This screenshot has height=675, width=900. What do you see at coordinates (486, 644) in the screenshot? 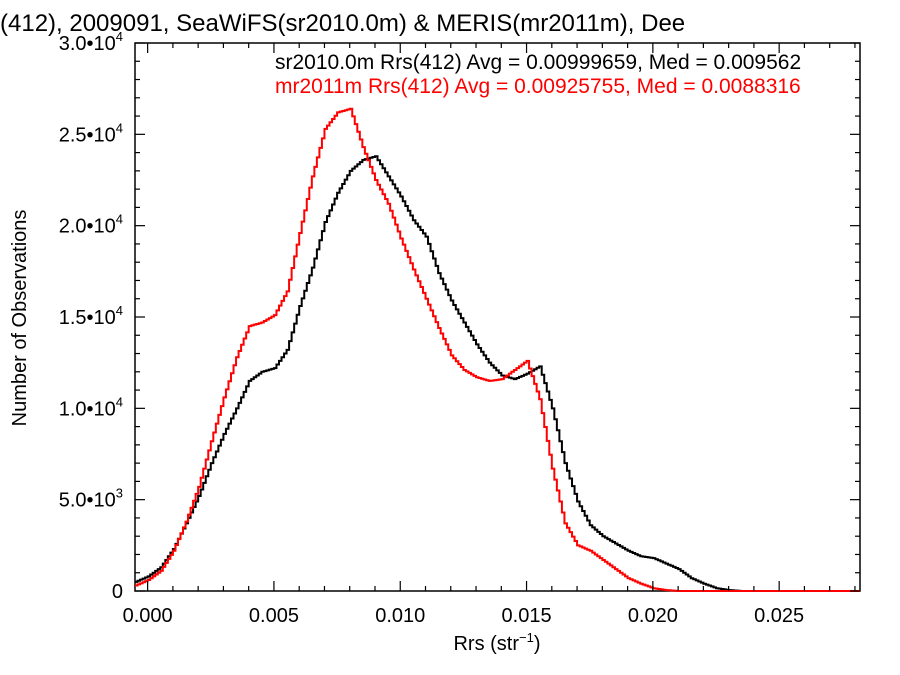
I see `x-axis-label-main: Rrs (str` at bounding box center [486, 644].